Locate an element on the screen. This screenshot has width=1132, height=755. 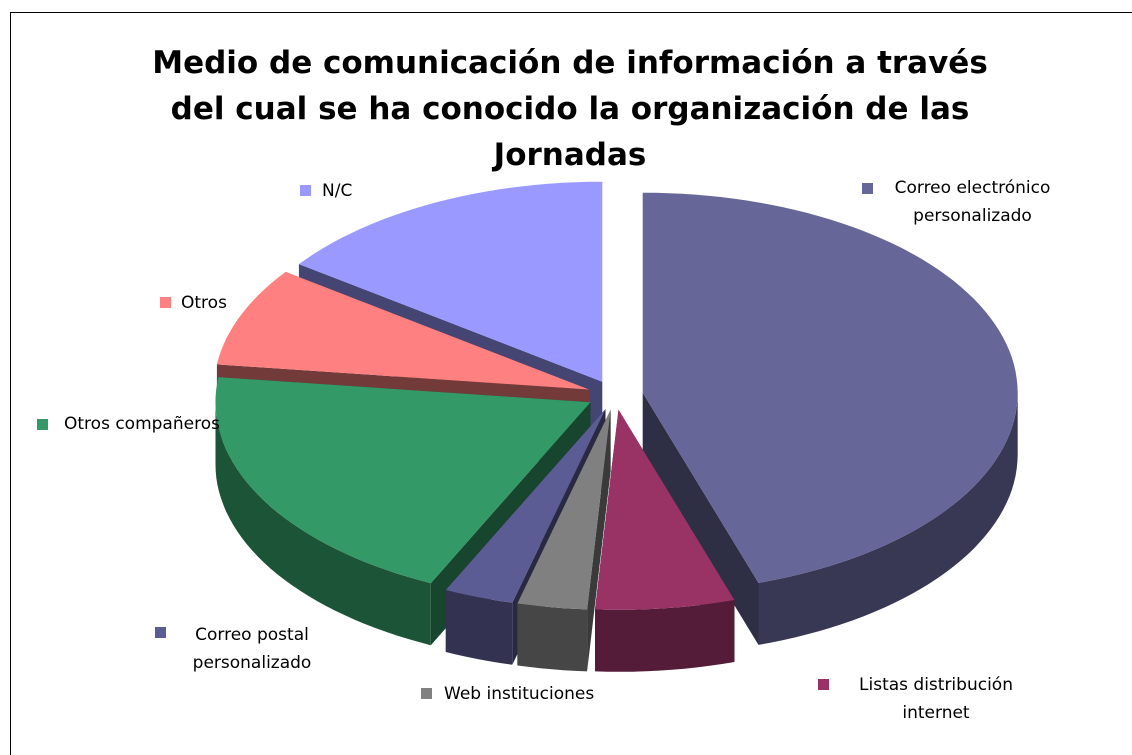
legend-label: Web instituciones is located at coordinates (519, 694).